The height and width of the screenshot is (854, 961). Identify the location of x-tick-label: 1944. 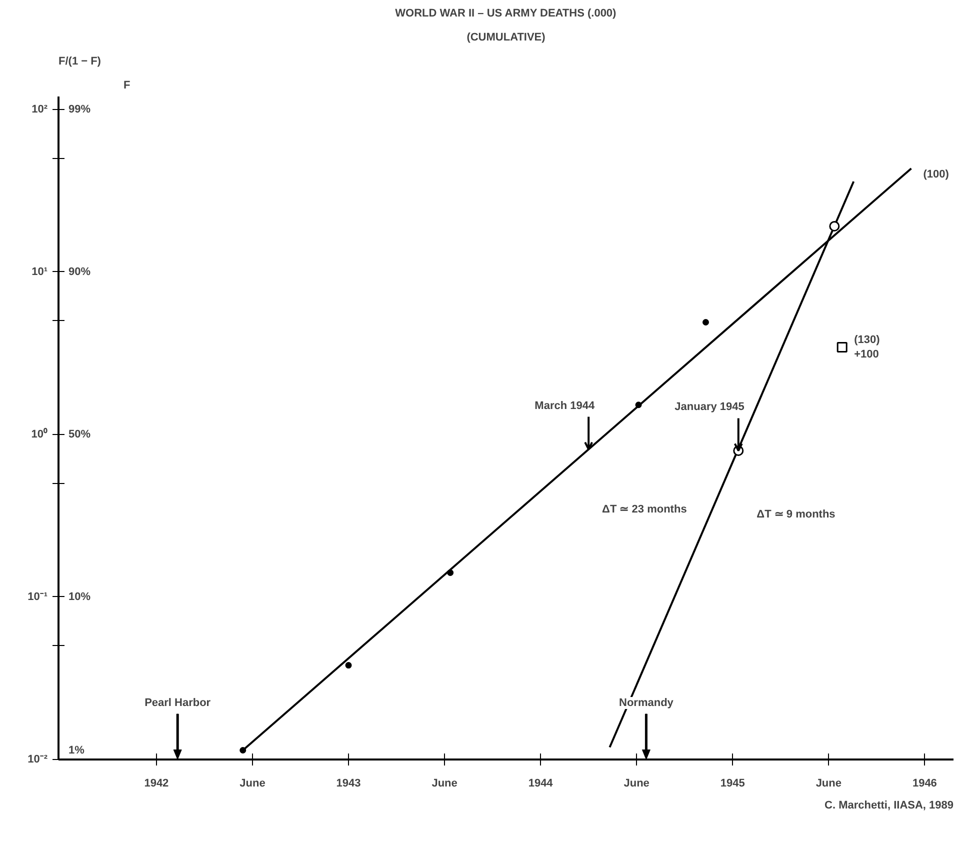
(541, 784).